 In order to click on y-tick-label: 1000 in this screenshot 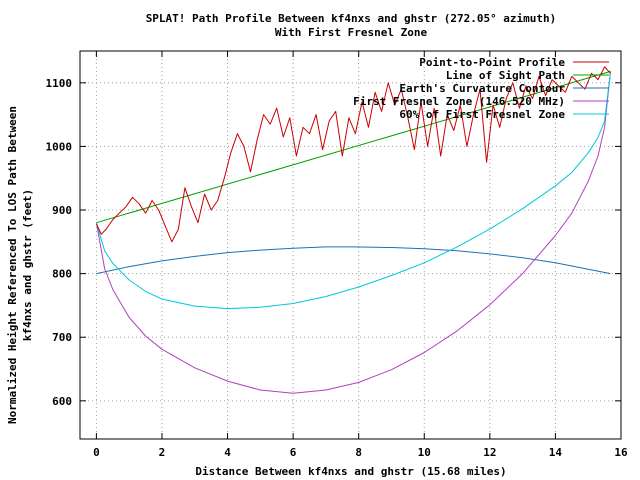, I will do `click(59, 146)`.